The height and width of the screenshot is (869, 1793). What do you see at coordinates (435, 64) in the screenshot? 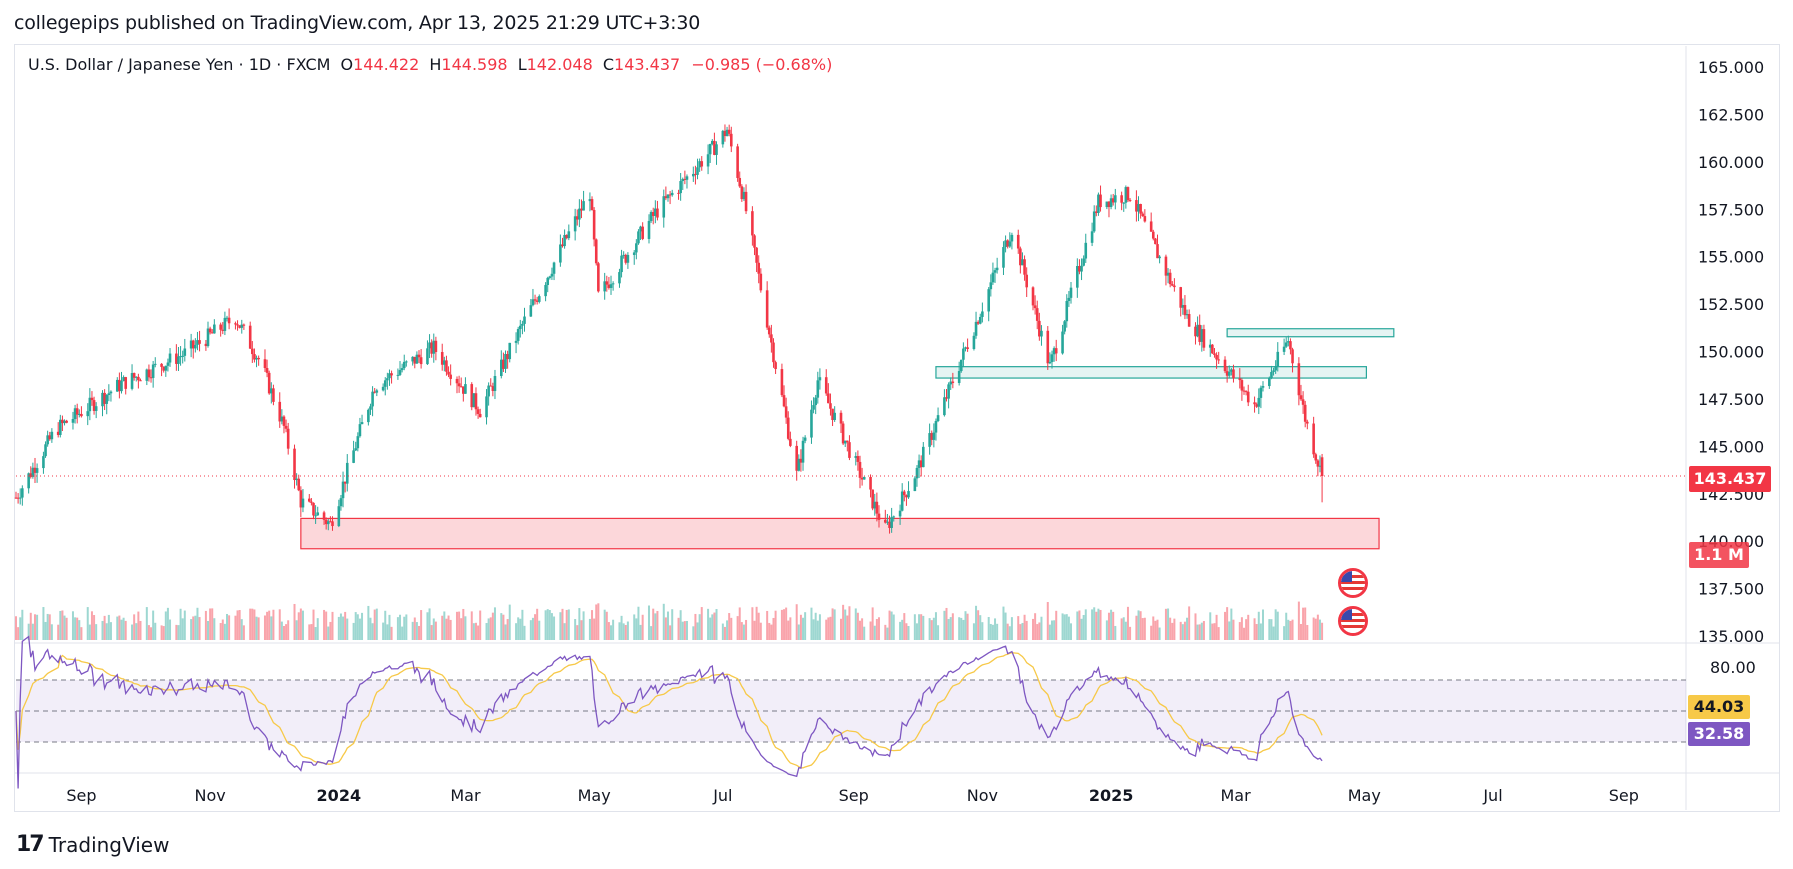
I see `high-label: H` at bounding box center [435, 64].